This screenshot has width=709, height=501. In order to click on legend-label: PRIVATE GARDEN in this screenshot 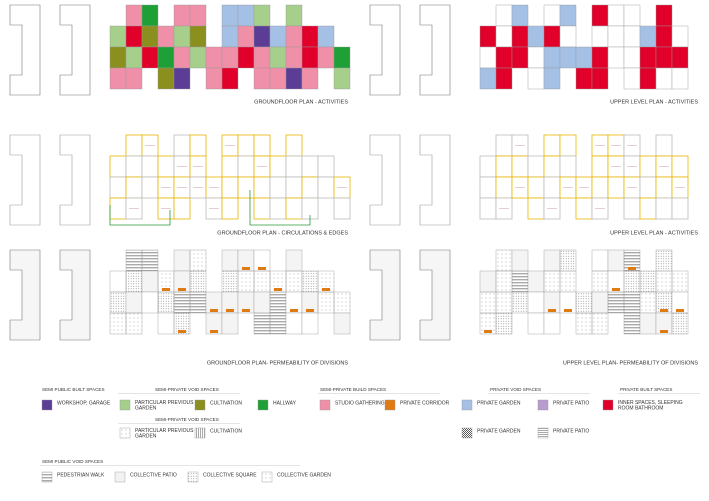, I will do `click(499, 403)`.